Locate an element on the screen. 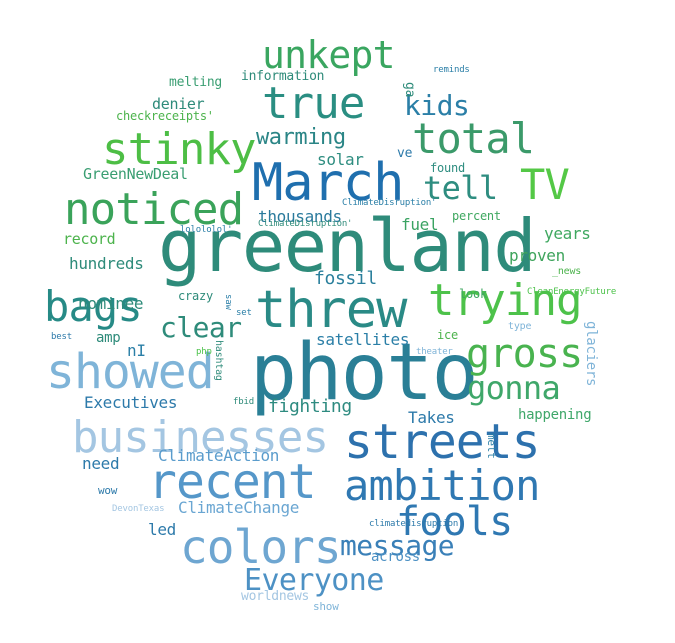 Image resolution: width=675 pixels, height=643 pixels. cloud-word: ClimateAction is located at coordinates (219, 455).